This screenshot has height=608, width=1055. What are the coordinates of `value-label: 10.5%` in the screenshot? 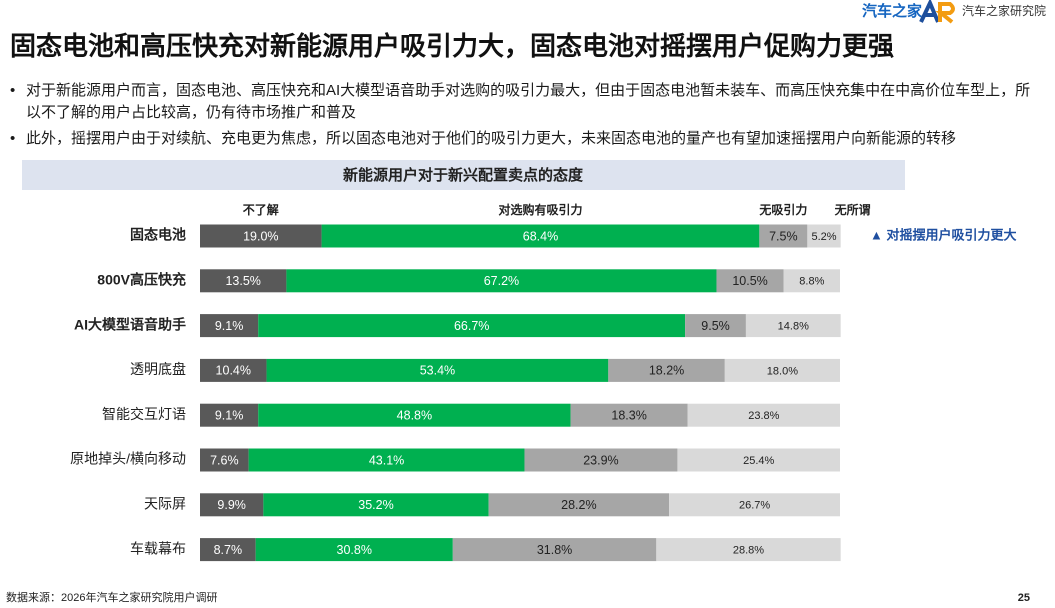 It's located at (749, 281).